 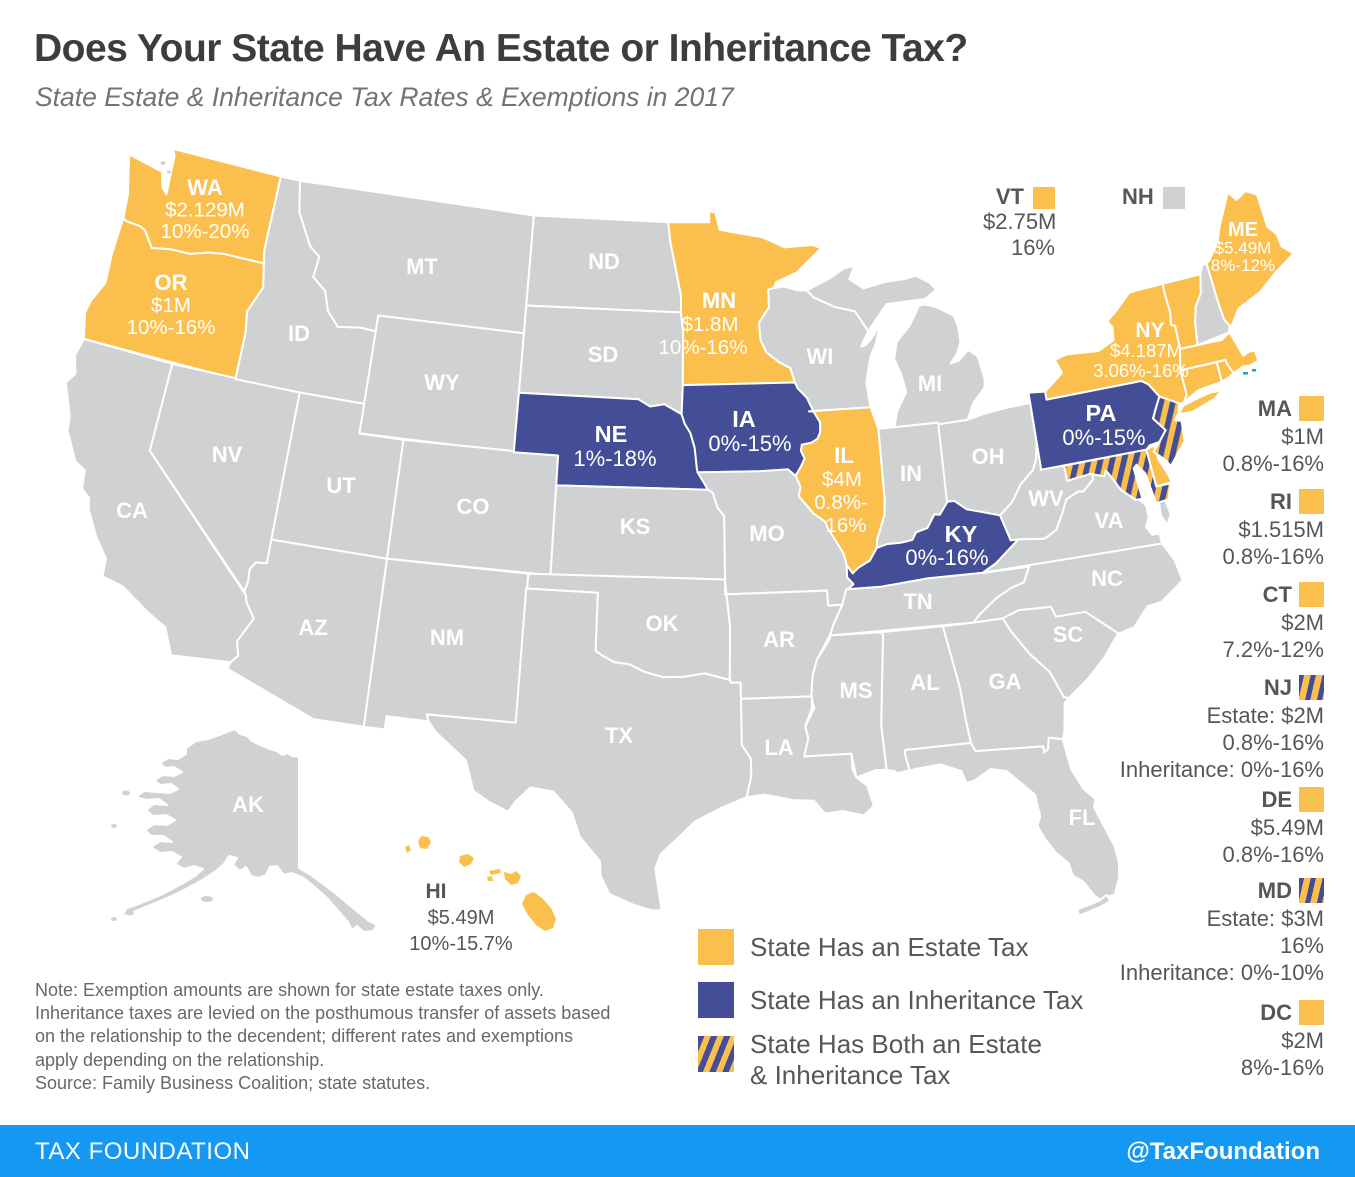 What do you see at coordinates (603, 354) in the screenshot?
I see `svg-text: SD` at bounding box center [603, 354].